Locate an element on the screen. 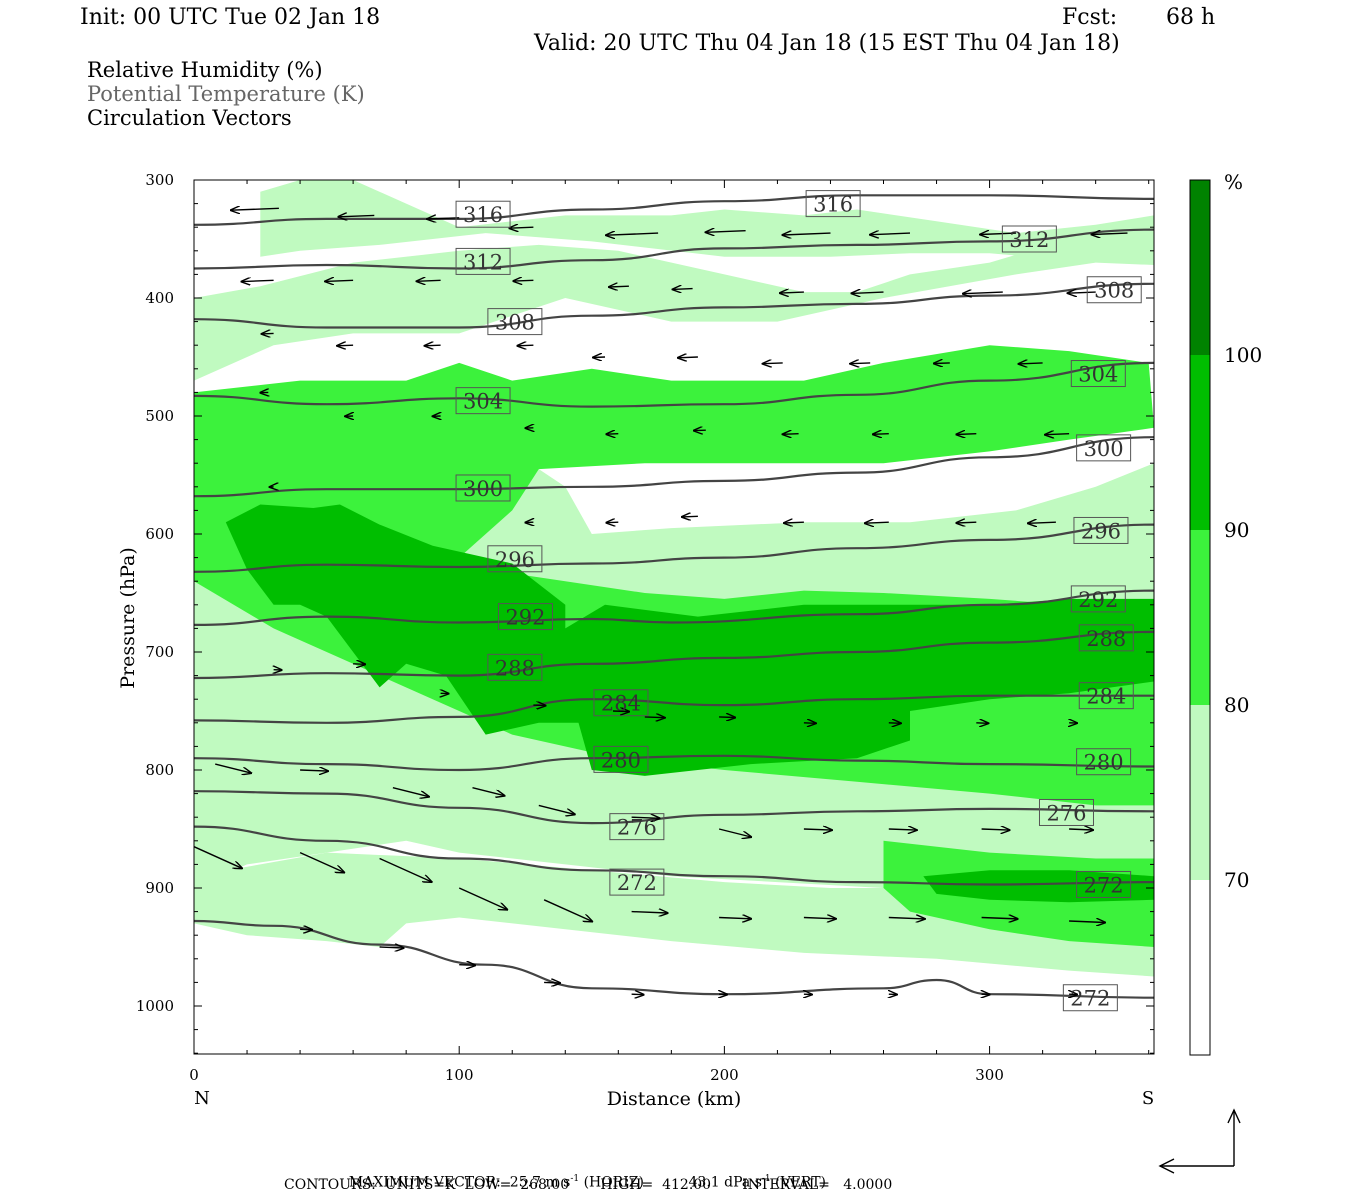 This screenshot has width=1350, height=1200. contour-label-308: 308 is located at coordinates (1114, 291).